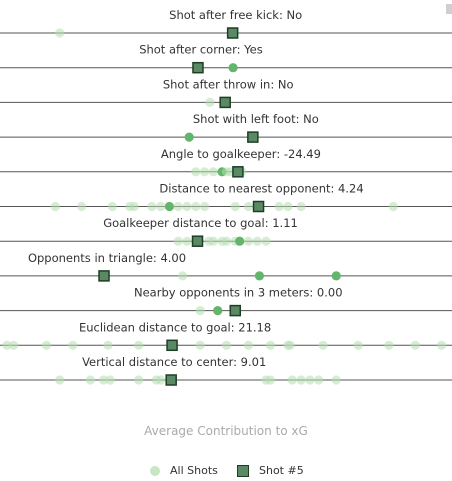 The height and width of the screenshot is (481, 452). Describe the element at coordinates (226, 431) in the screenshot. I see `x-axis-title: Average Contribution to xG` at that location.